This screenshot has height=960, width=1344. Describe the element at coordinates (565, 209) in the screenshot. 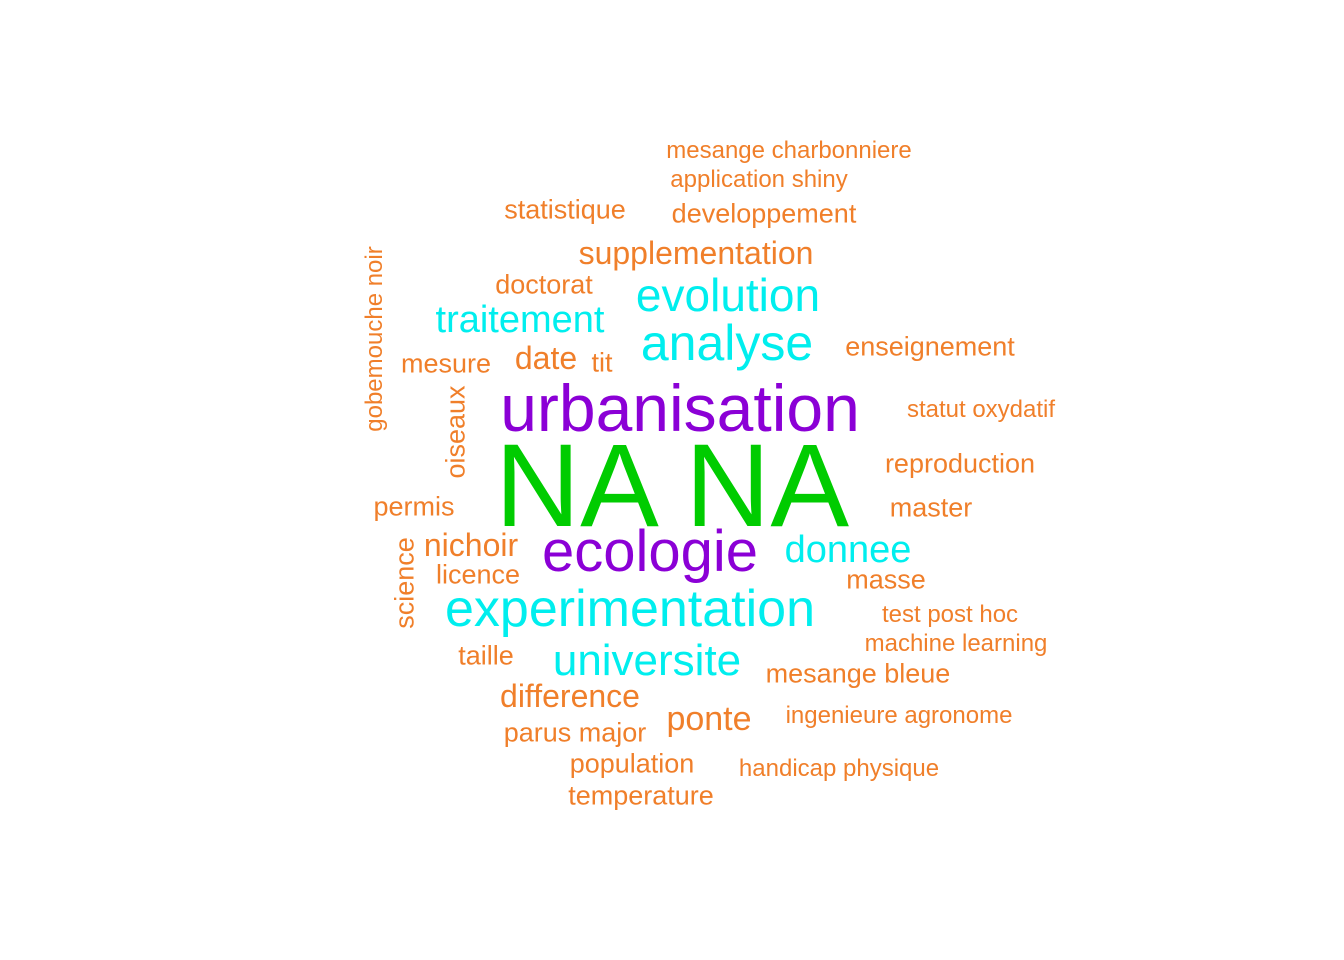

I see `word-statistique: statistique` at that location.